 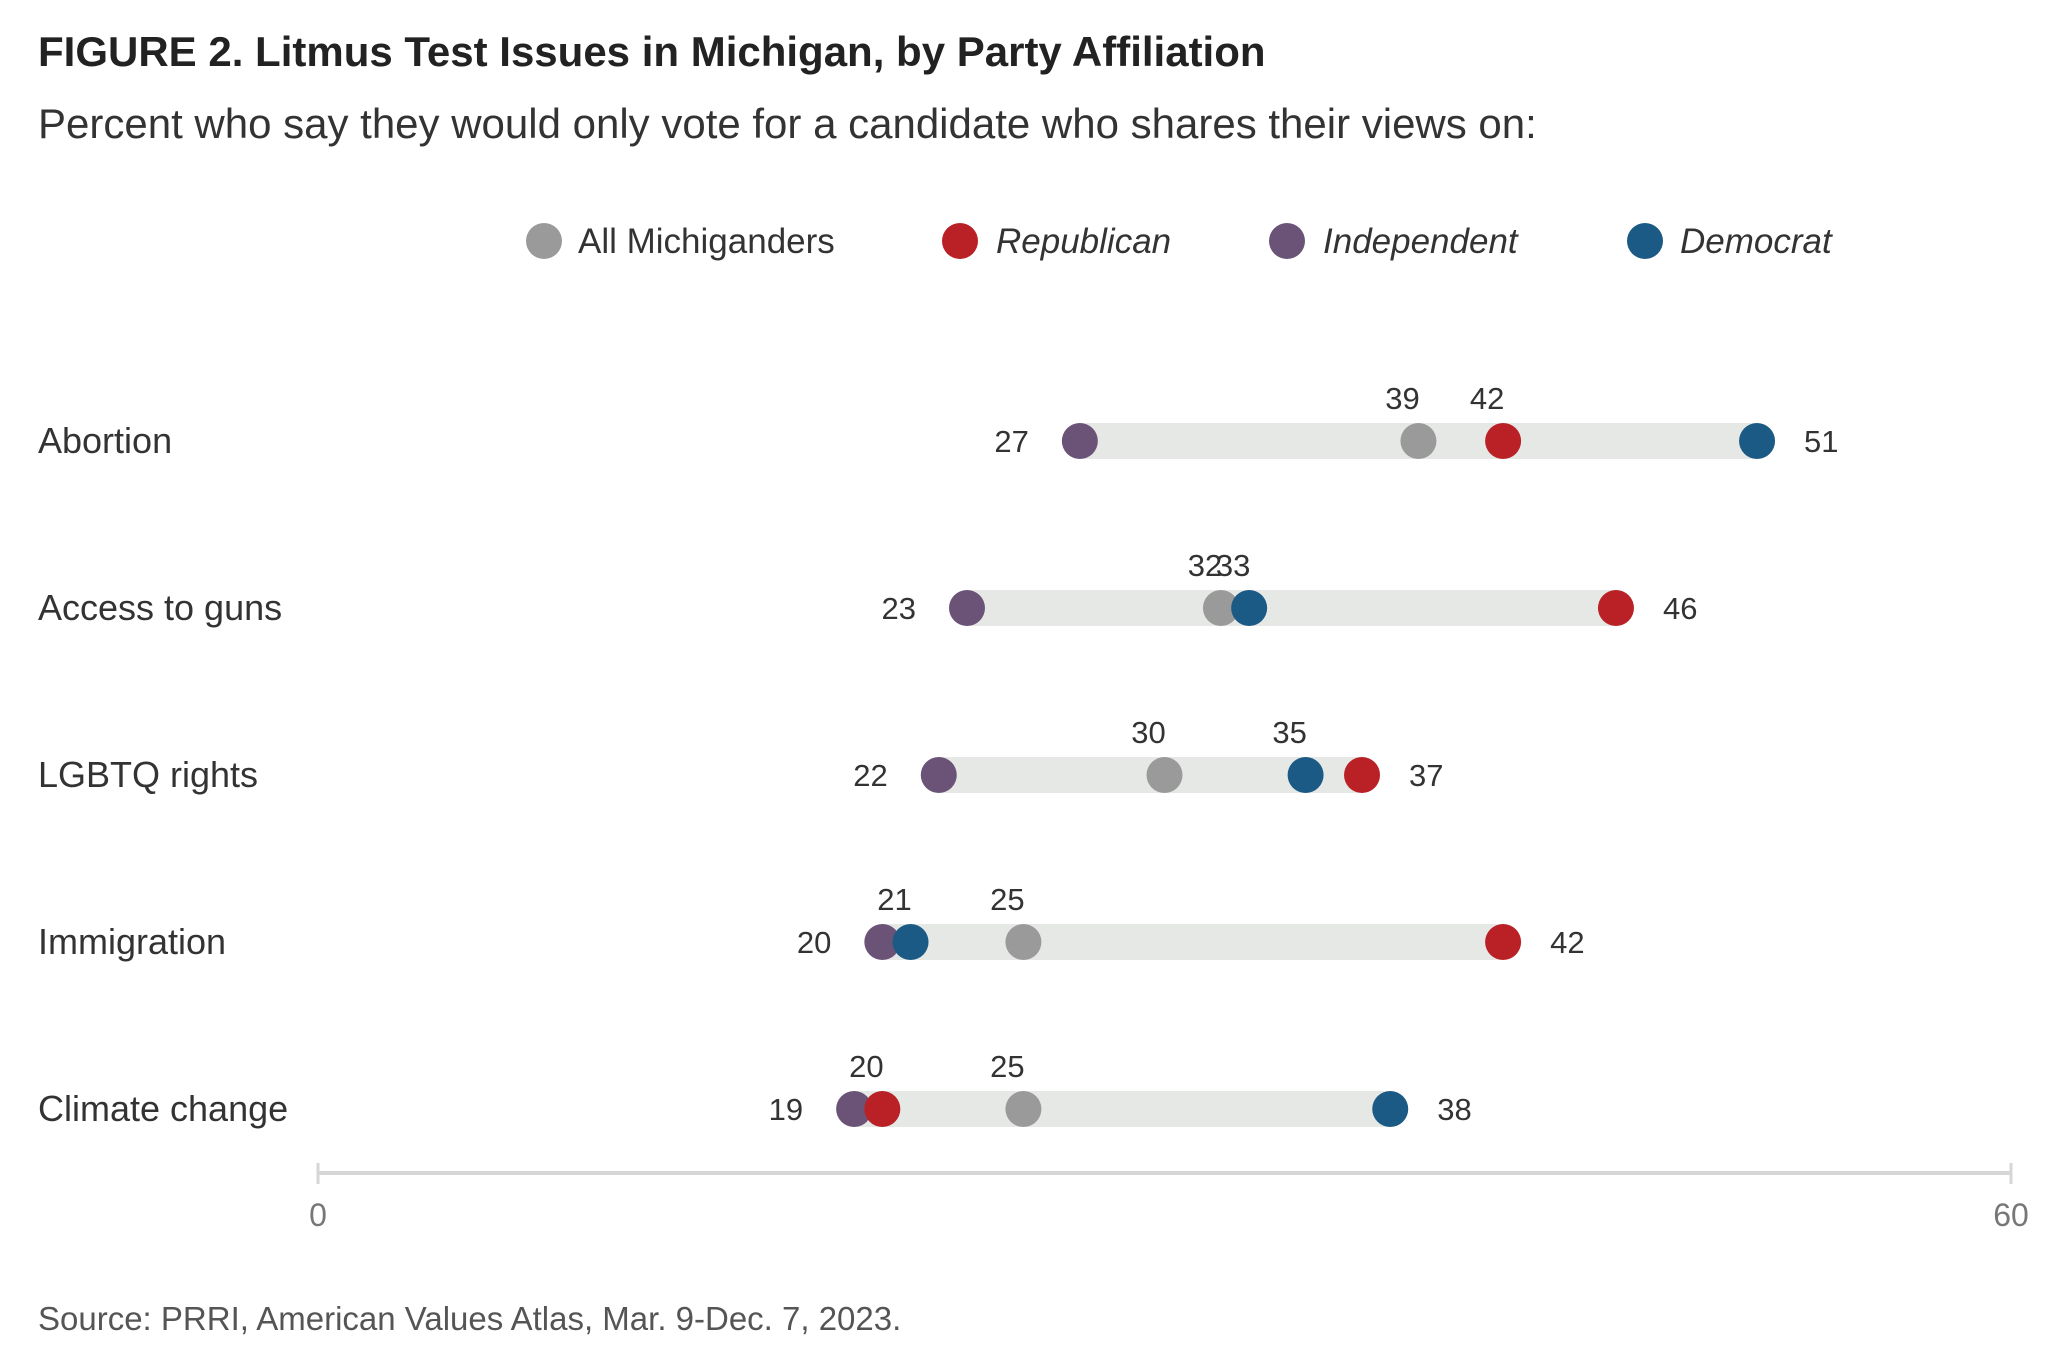 What do you see at coordinates (1148, 732) in the screenshot?
I see `value-label-all-2: 30` at bounding box center [1148, 732].